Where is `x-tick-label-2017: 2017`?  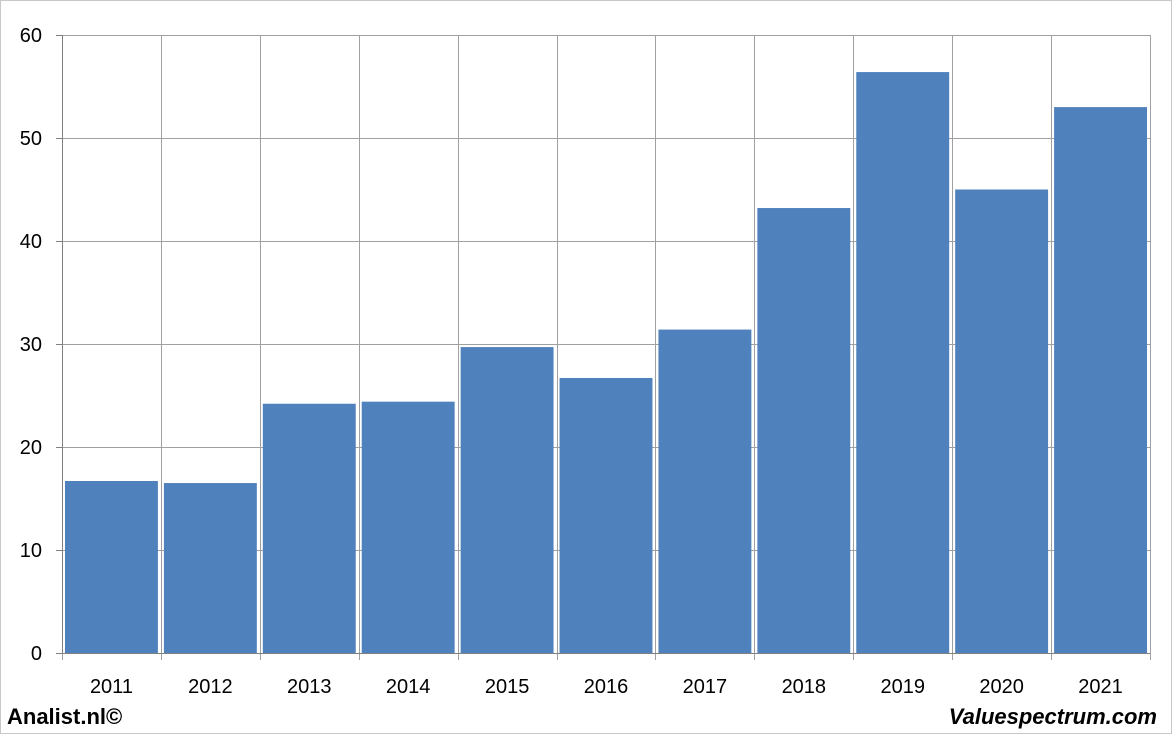 x-tick-label-2017: 2017 is located at coordinates (705, 687).